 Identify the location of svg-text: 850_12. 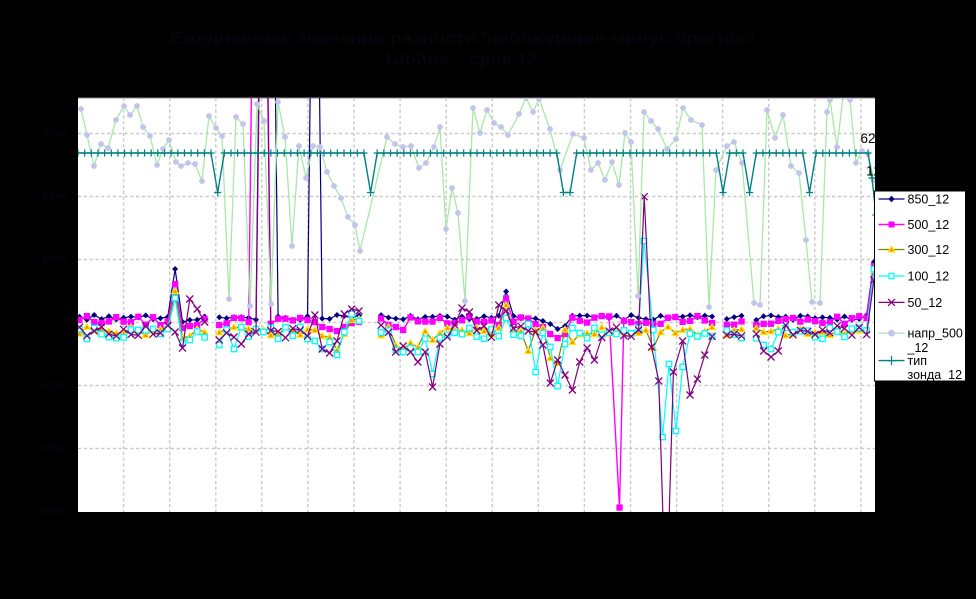
(929, 200).